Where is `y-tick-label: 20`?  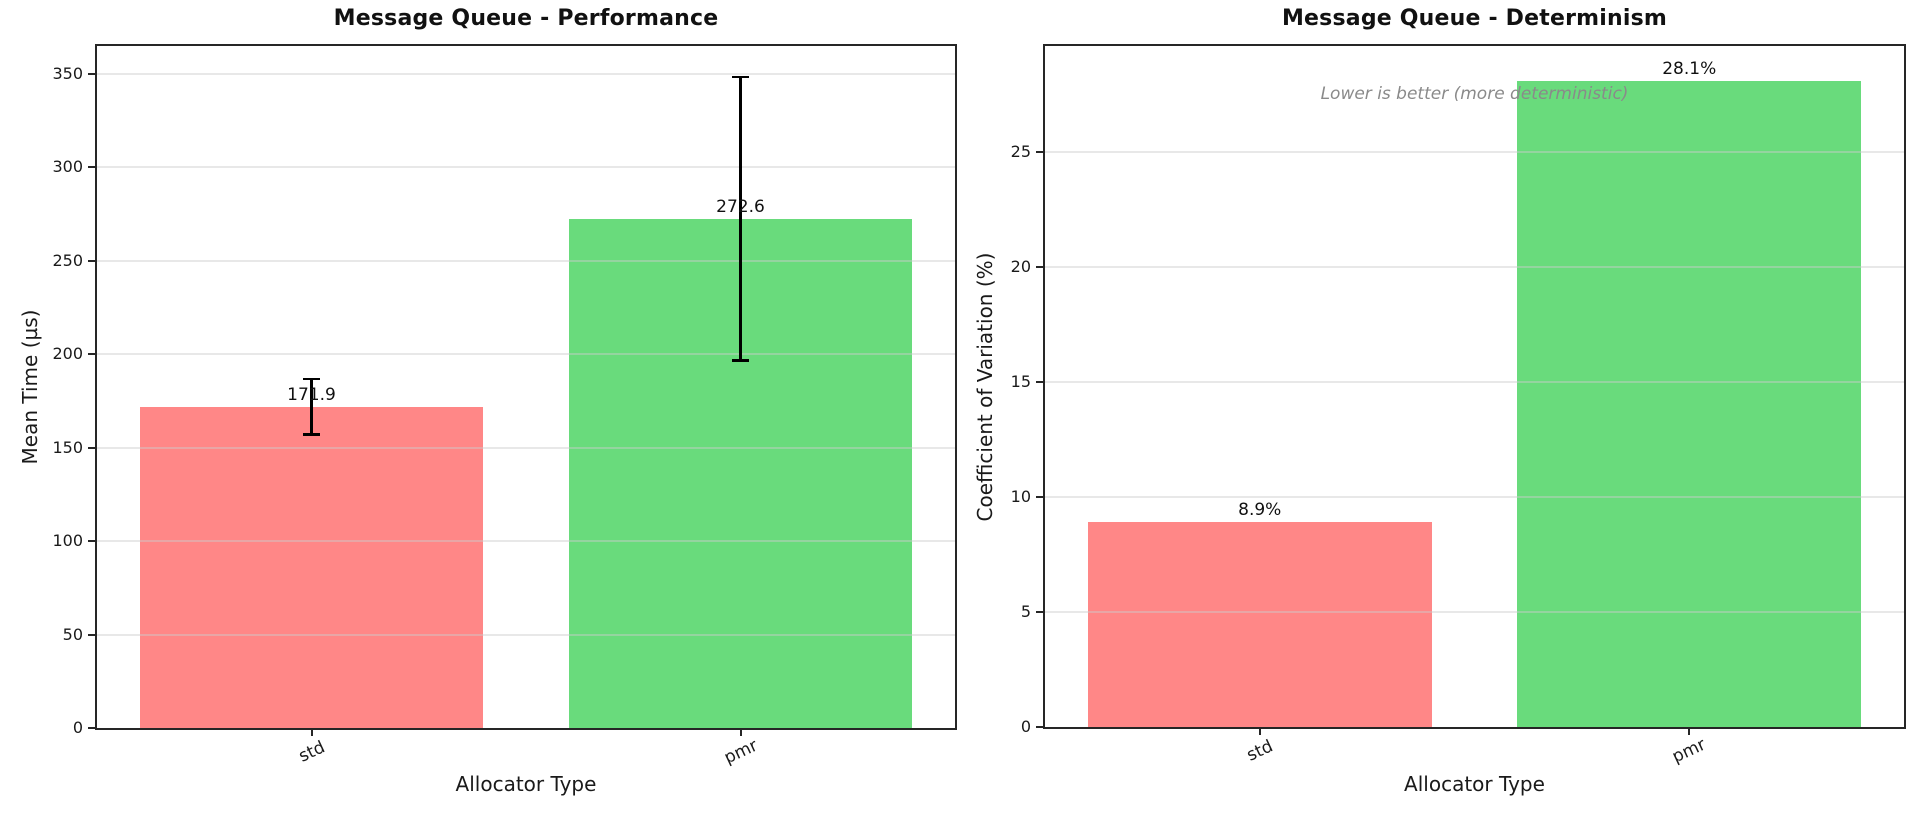 y-tick-label: 20 is located at coordinates (1020, 266).